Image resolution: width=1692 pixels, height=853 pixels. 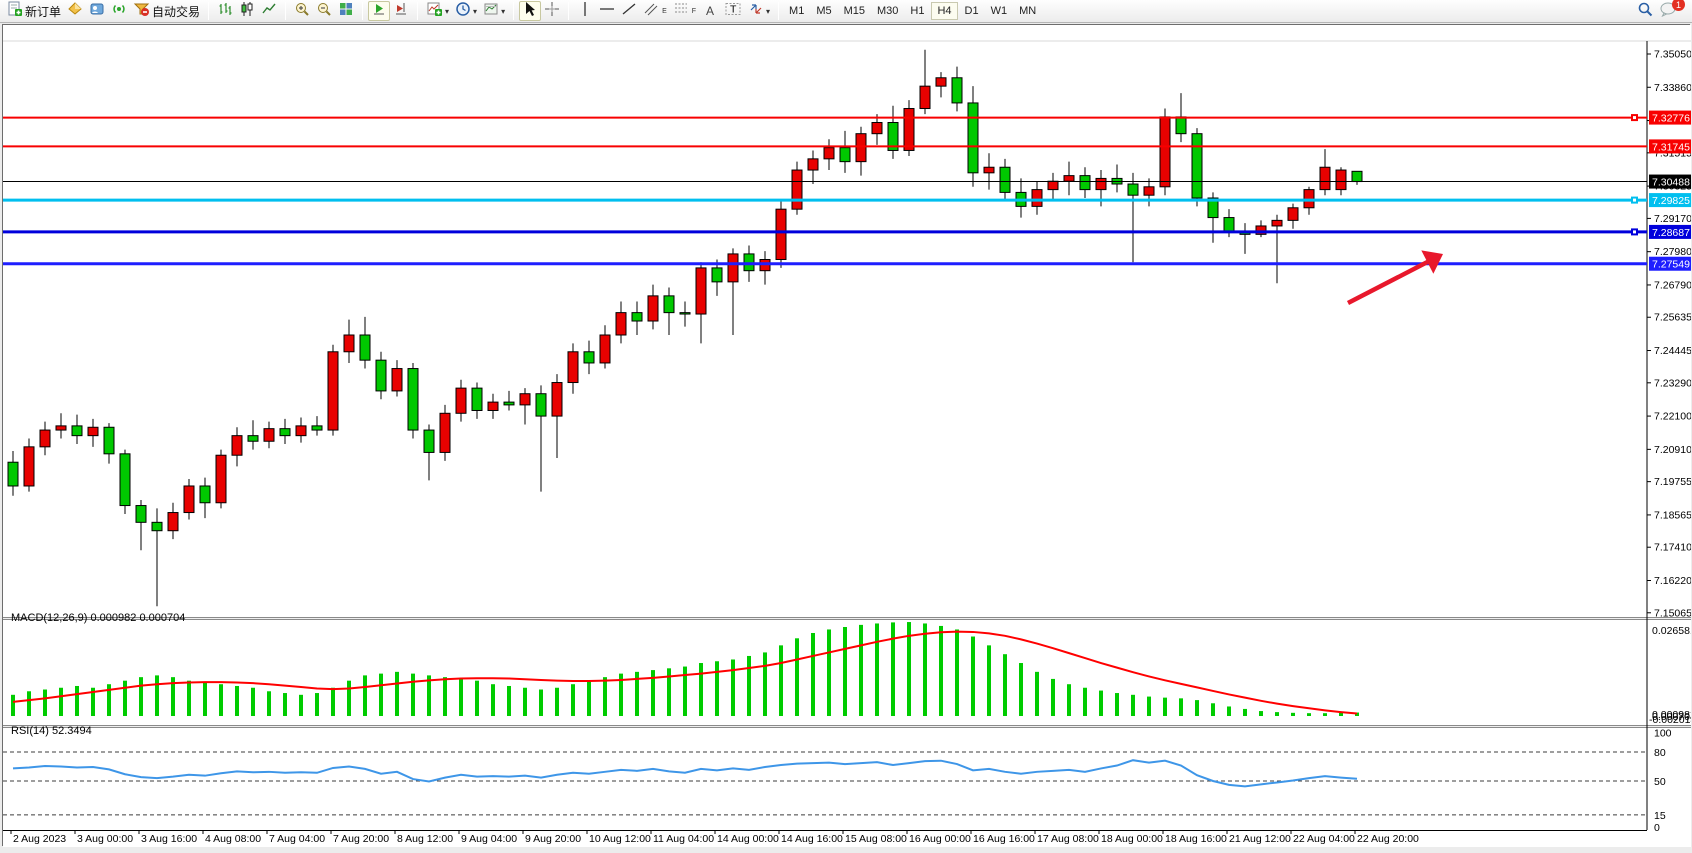 I want to click on zoom-out-button, so click(x=324, y=11).